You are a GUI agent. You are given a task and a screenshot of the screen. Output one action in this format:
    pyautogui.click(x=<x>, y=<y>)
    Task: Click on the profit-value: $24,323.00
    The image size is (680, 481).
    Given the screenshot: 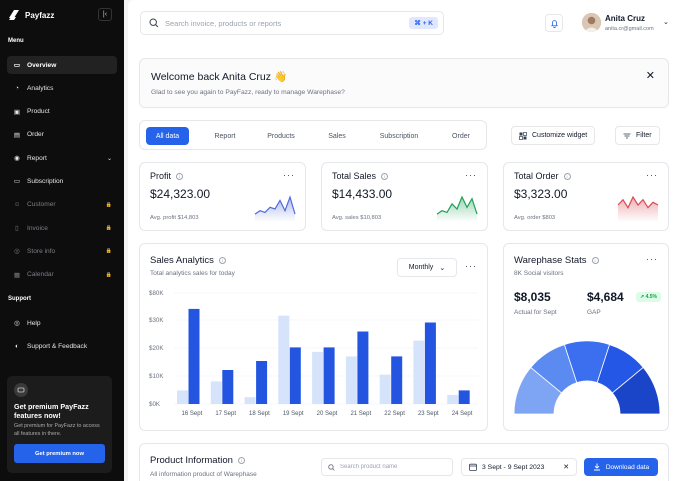 What is the action you would take?
    pyautogui.click(x=180, y=194)
    